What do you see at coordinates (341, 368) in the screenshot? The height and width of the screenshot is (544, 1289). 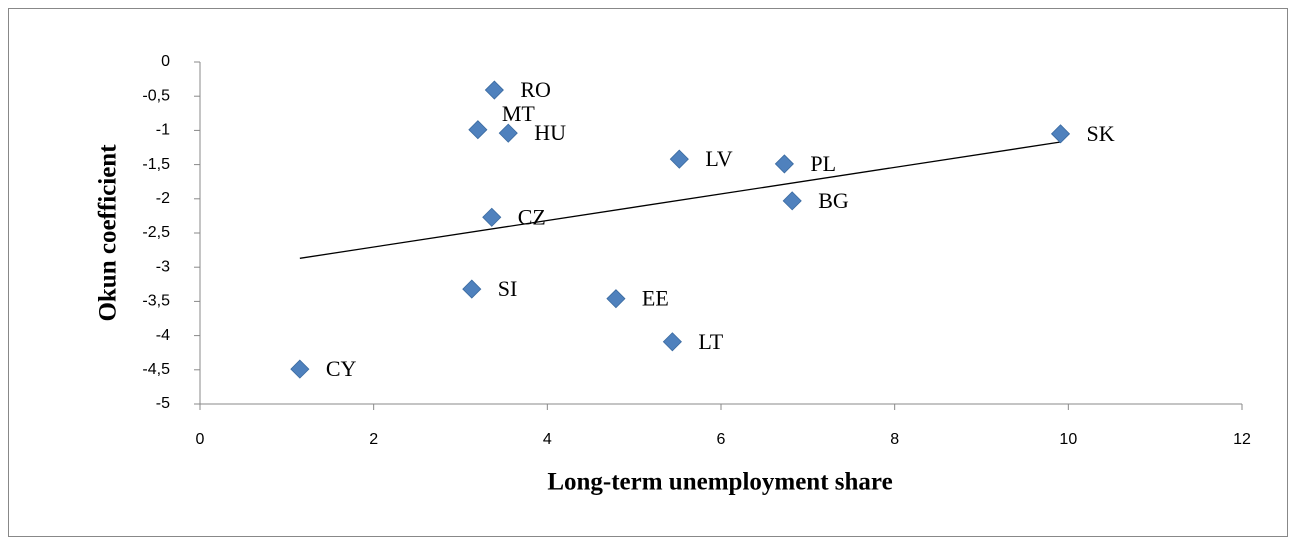 I see `point-label: CY` at bounding box center [341, 368].